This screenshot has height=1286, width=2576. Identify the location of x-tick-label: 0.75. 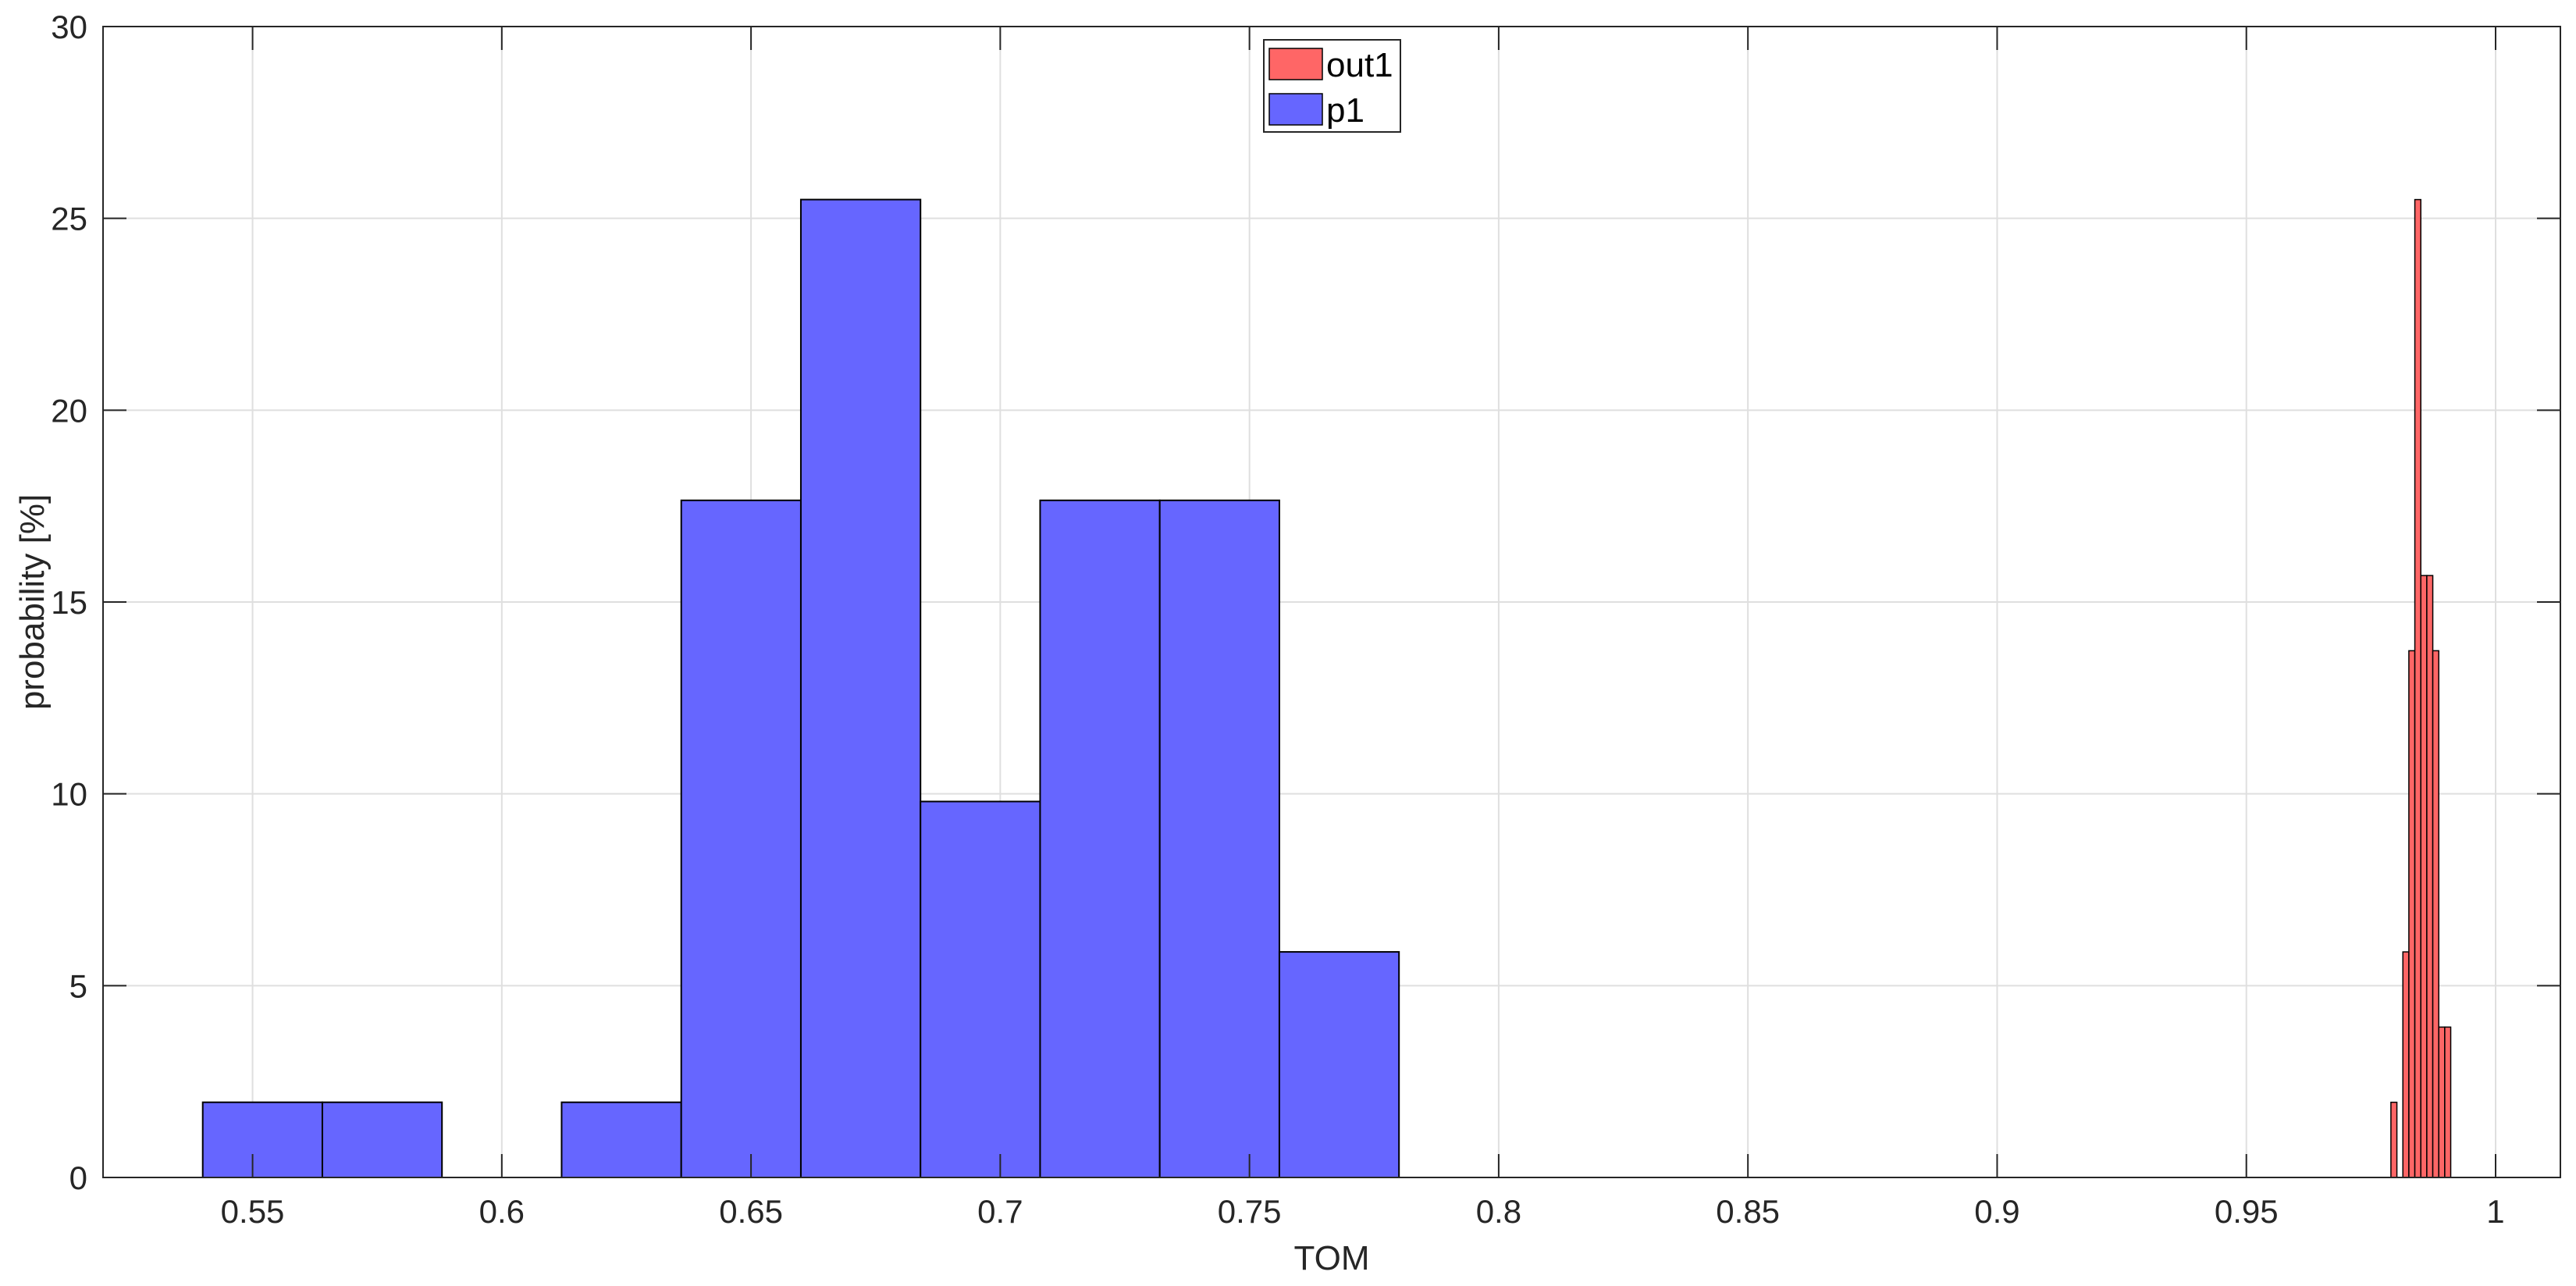
(1250, 1211).